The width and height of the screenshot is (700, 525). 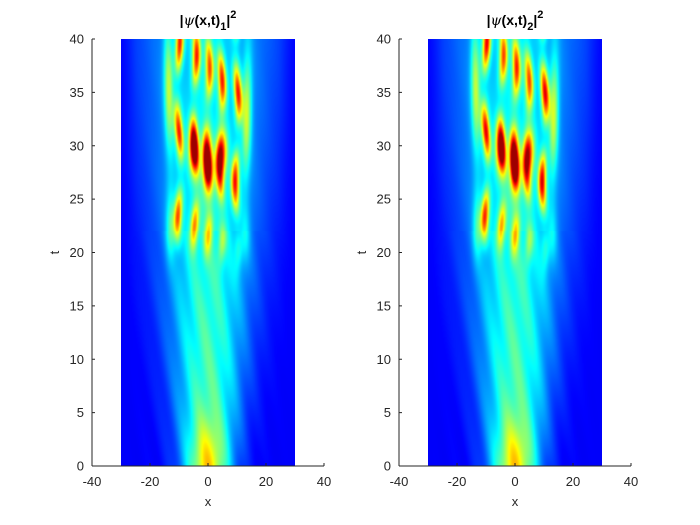 I want to click on chart-title: |ψ(x,t)2|2, so click(x=515, y=21).